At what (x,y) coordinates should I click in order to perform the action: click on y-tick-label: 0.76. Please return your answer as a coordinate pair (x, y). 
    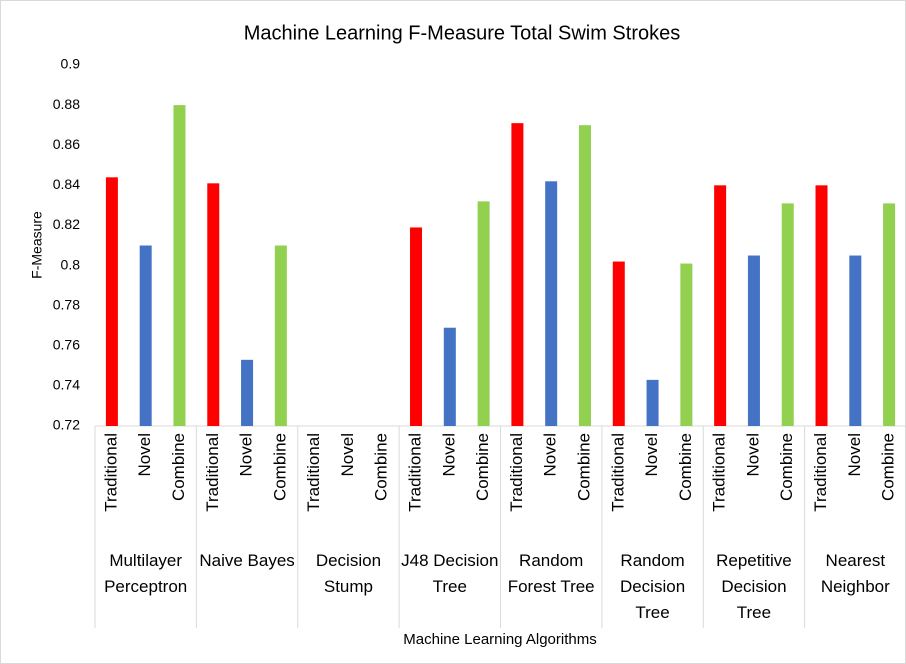
    Looking at the image, I should click on (66, 344).